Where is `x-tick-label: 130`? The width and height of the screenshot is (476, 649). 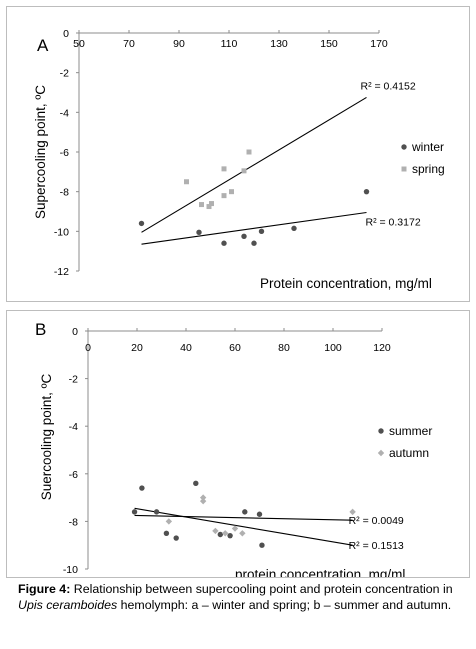 x-tick-label: 130 is located at coordinates (279, 44).